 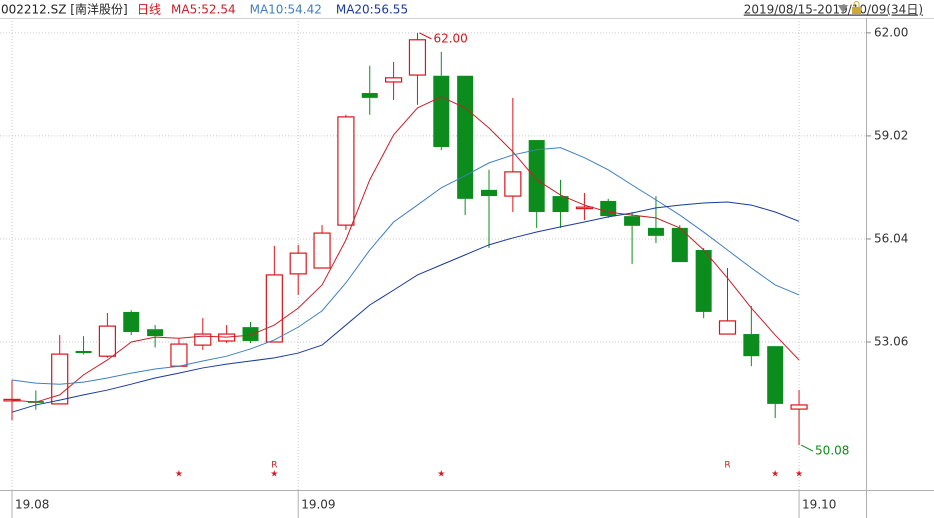 I want to click on annotation-label: 62.00, so click(x=450, y=38).